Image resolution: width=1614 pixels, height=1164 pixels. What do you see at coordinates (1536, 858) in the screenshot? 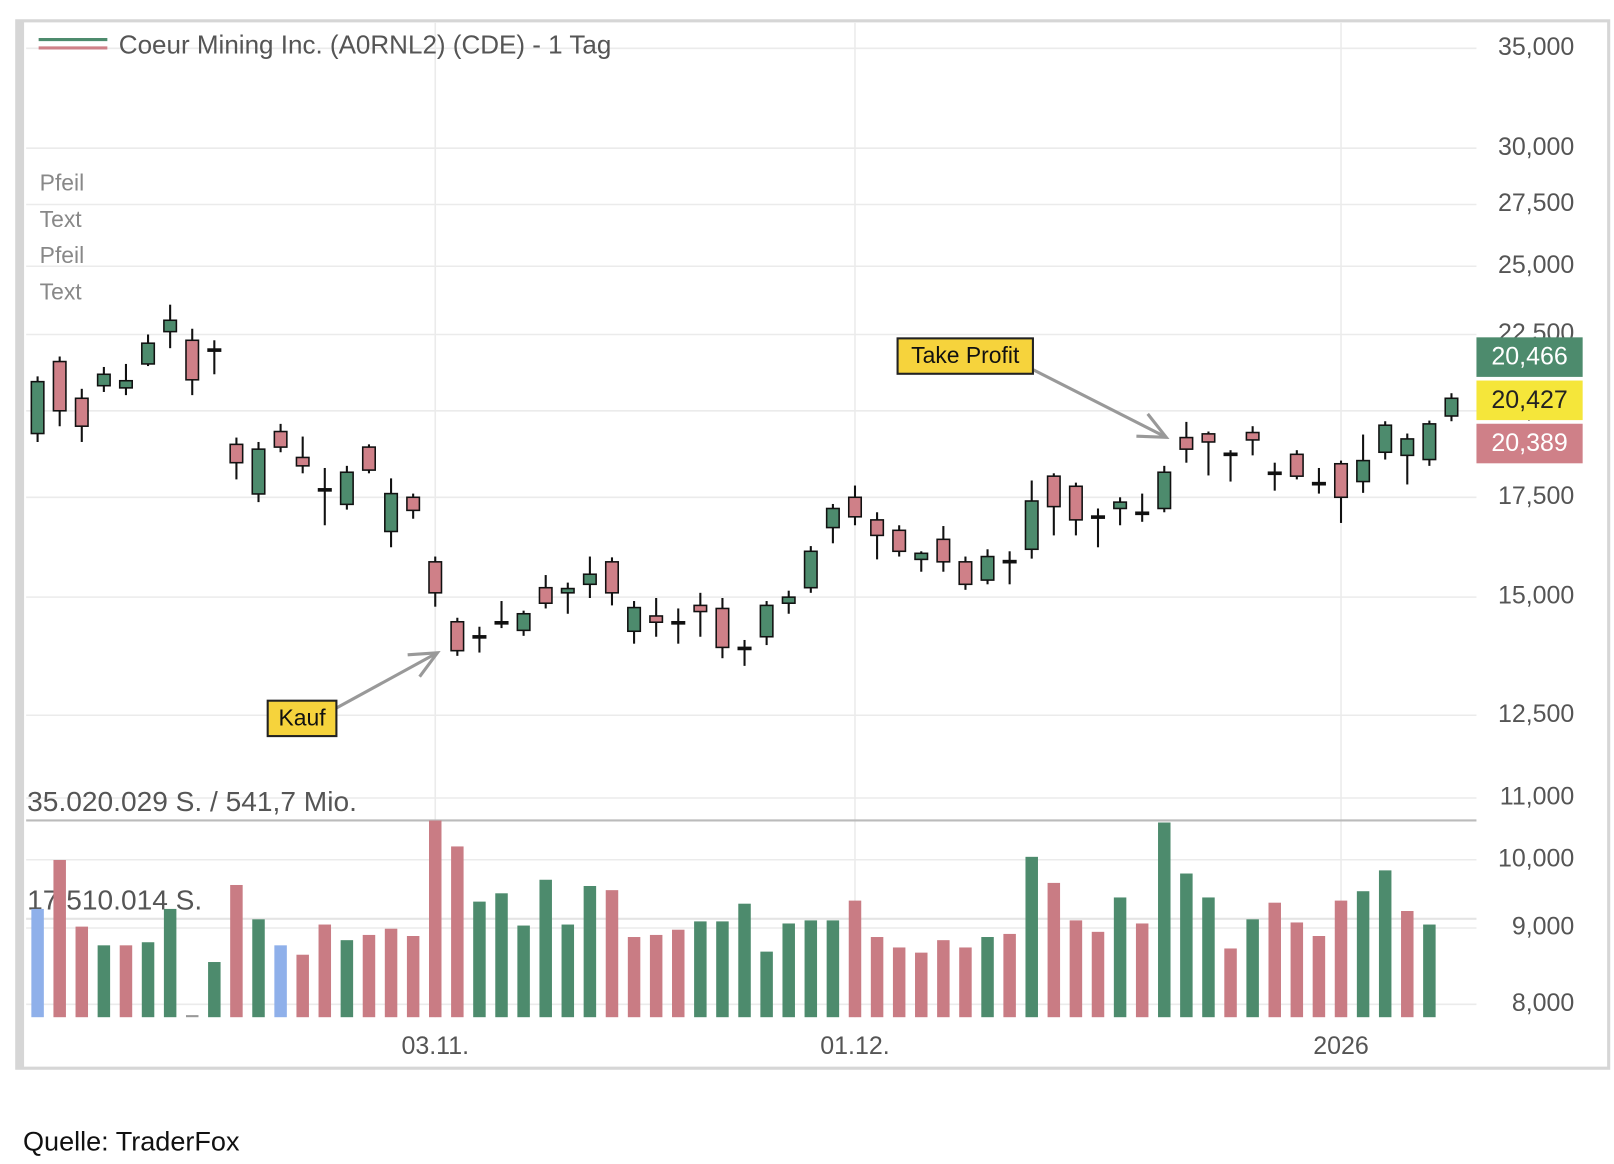
I see `y-tick-label: 10,000` at bounding box center [1536, 858].